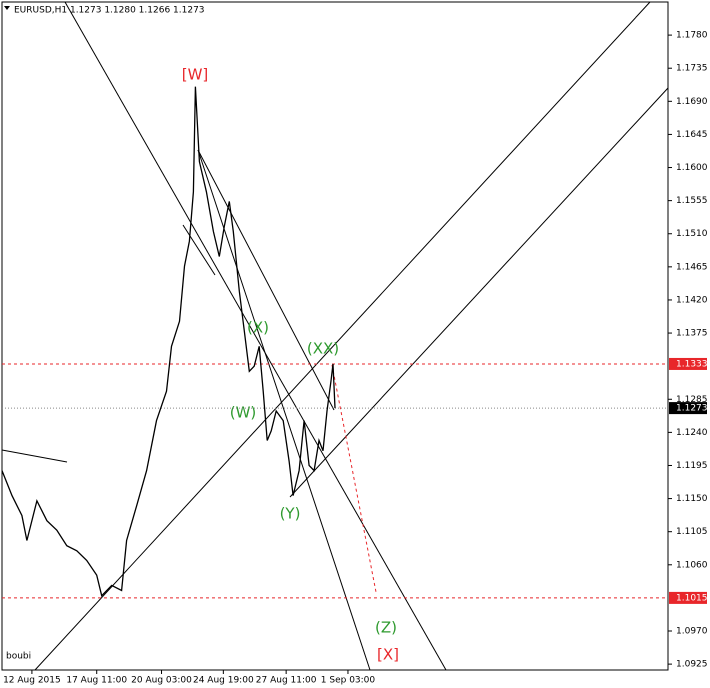  I want to click on x-tick-label: 1 Sep 03:00, so click(348, 681).